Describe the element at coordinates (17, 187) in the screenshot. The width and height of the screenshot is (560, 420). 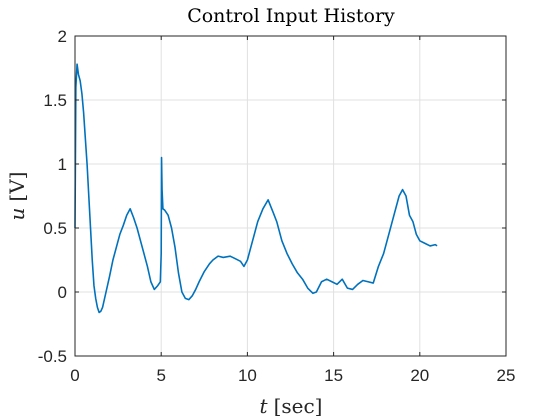
I see `y-axis-unit: [V]` at that location.